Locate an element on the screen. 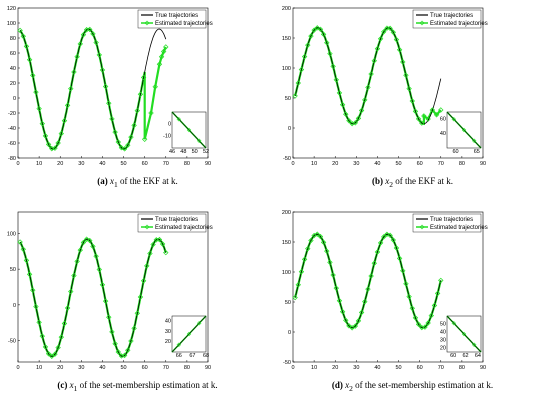  inset-x-tick-label: 46 is located at coordinates (172, 152).